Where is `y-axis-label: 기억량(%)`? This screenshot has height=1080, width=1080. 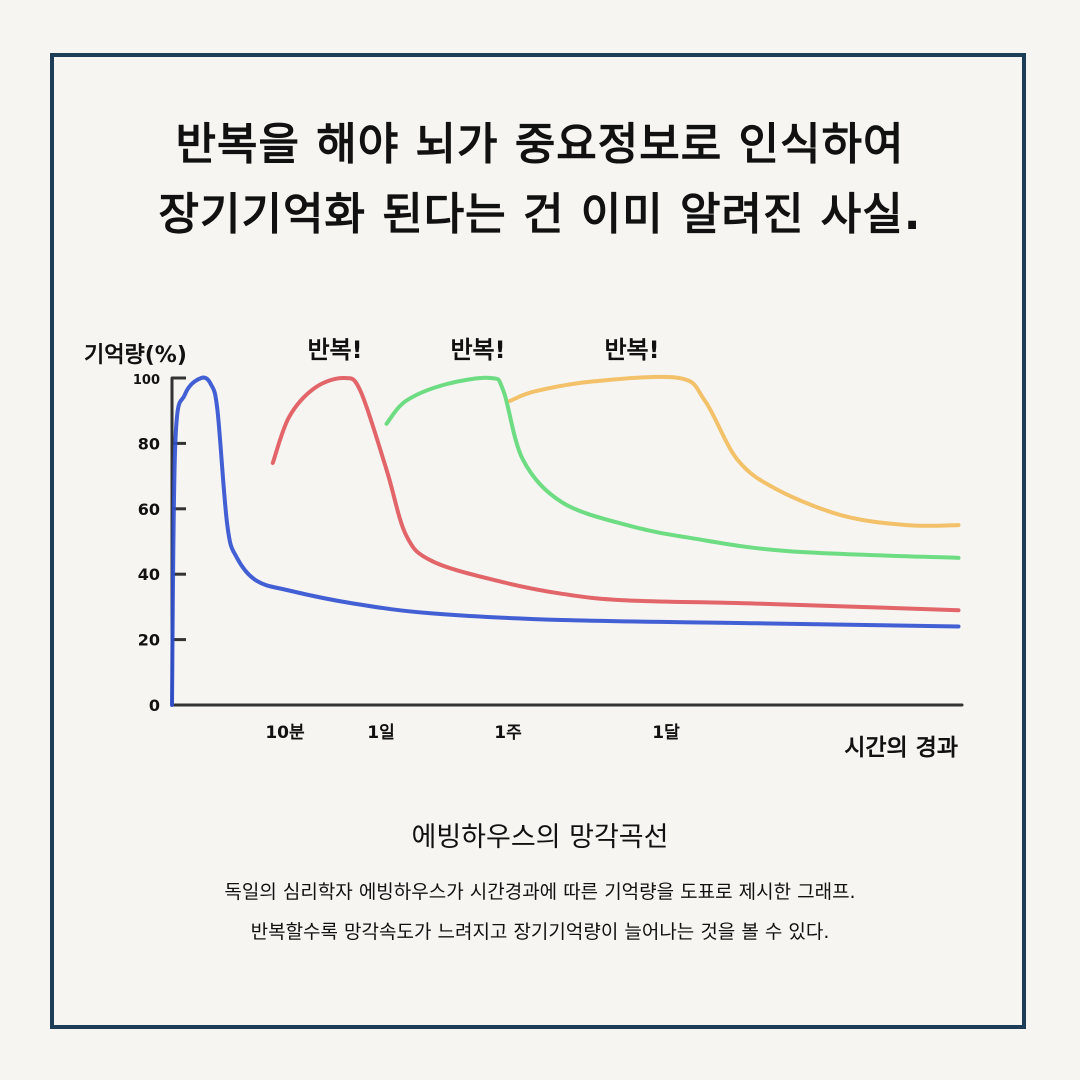 y-axis-label: 기억량(%) is located at coordinates (135, 355).